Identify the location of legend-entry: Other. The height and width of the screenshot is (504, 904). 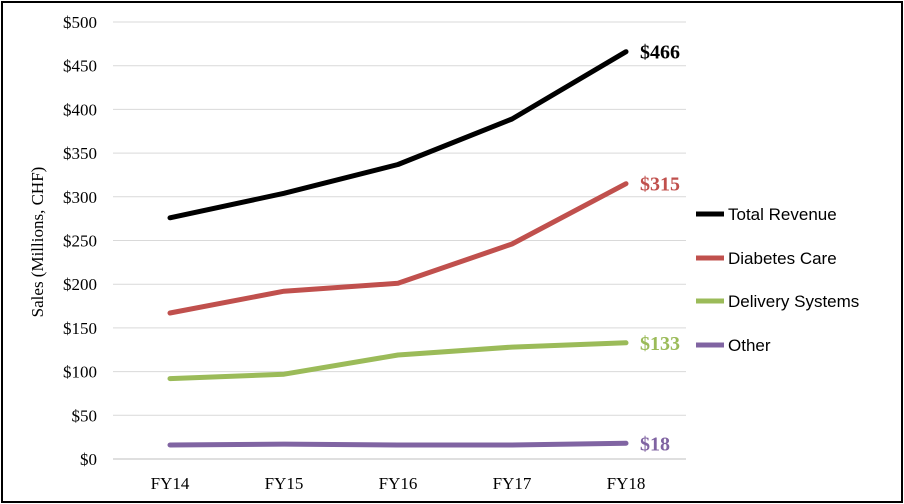
(749, 345).